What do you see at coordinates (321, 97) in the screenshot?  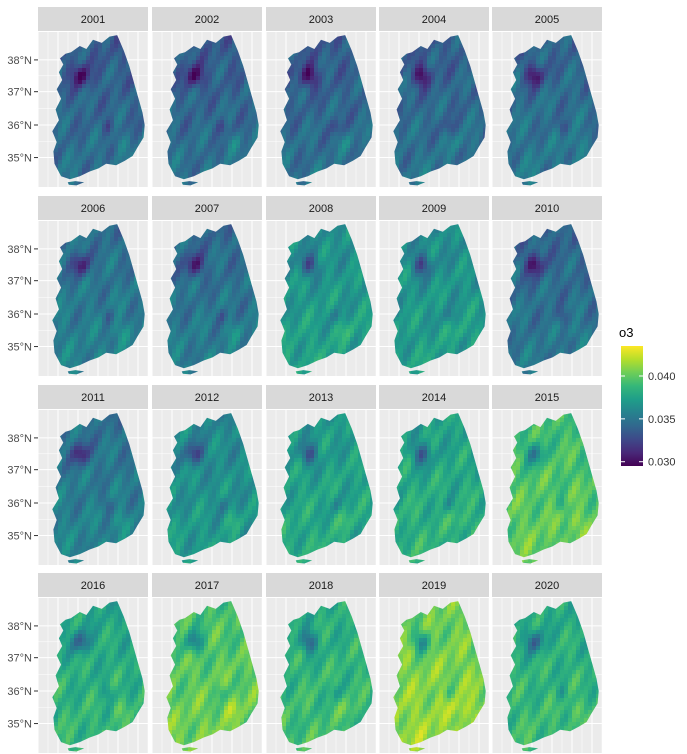 I see `facet-panel-2003: 2003` at bounding box center [321, 97].